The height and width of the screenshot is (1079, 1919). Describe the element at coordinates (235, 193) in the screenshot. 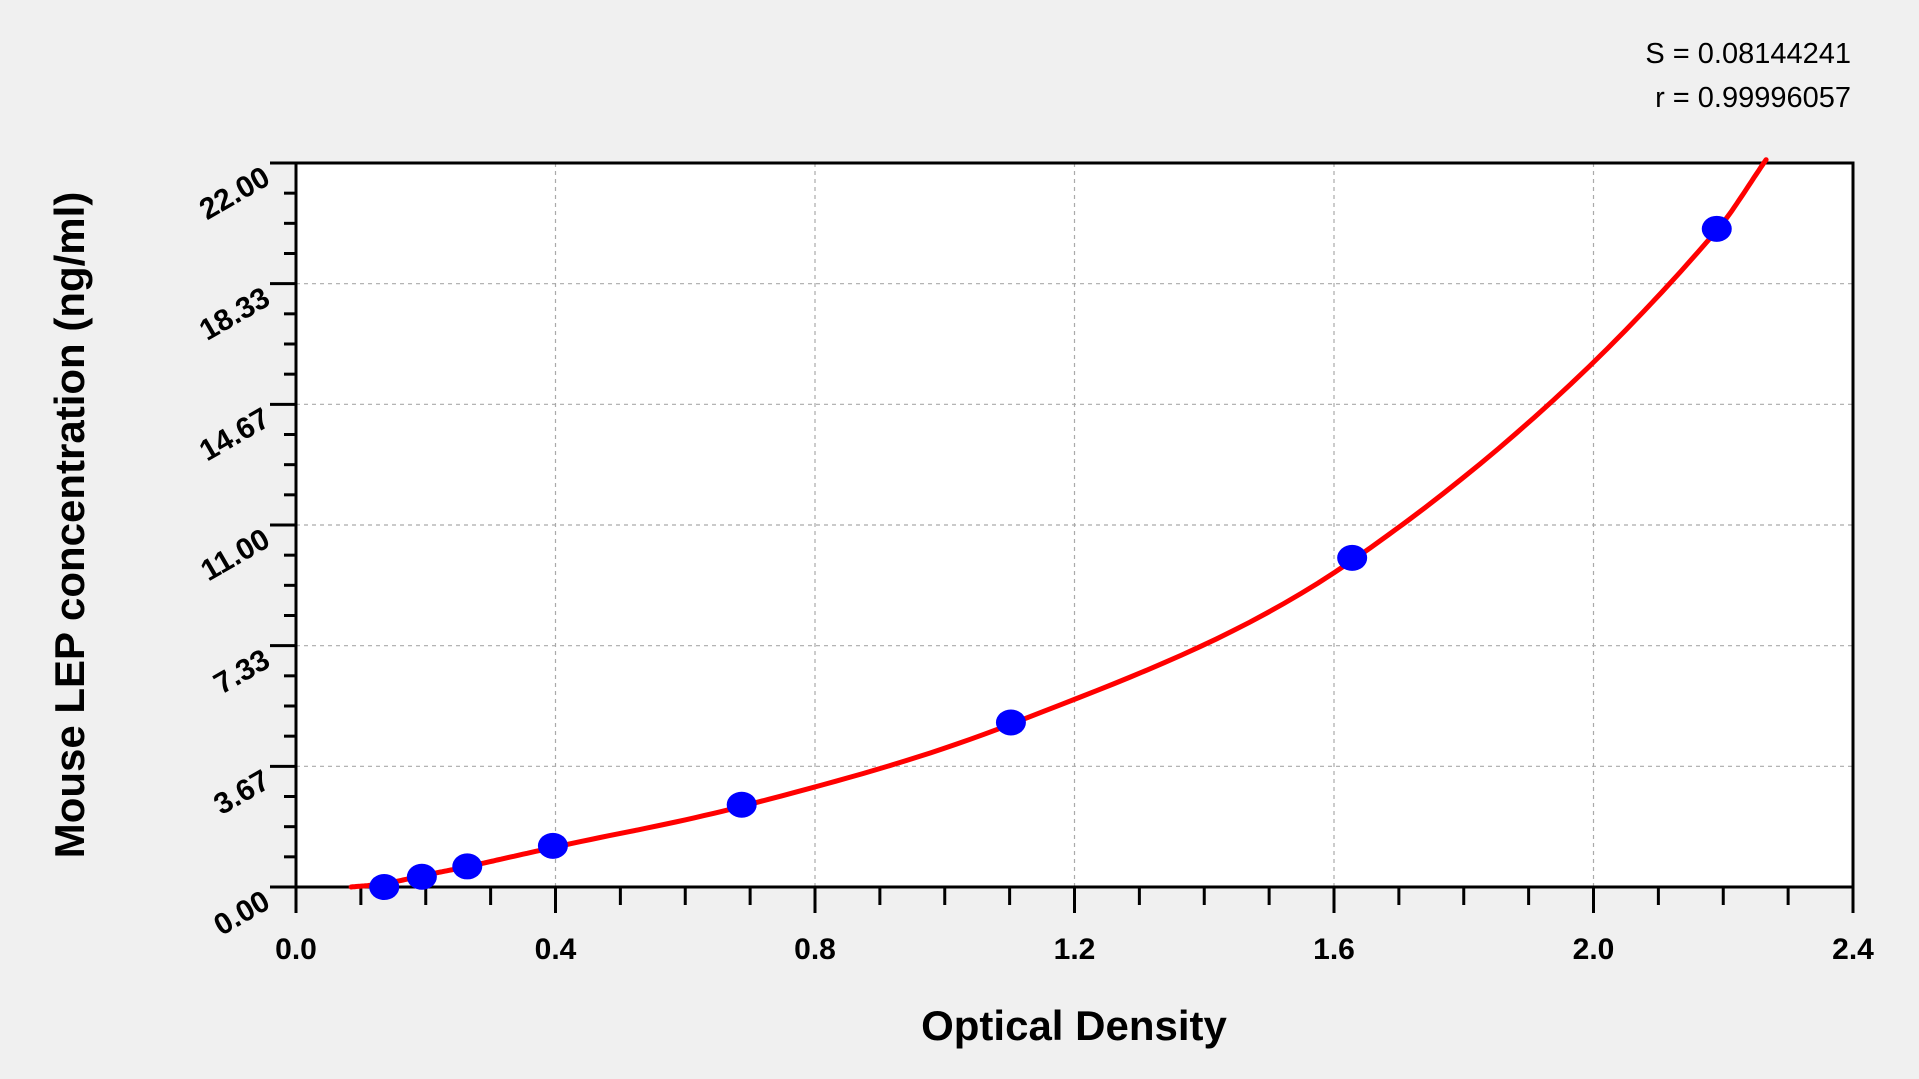

I see `y-tick-label: 22.00` at that location.